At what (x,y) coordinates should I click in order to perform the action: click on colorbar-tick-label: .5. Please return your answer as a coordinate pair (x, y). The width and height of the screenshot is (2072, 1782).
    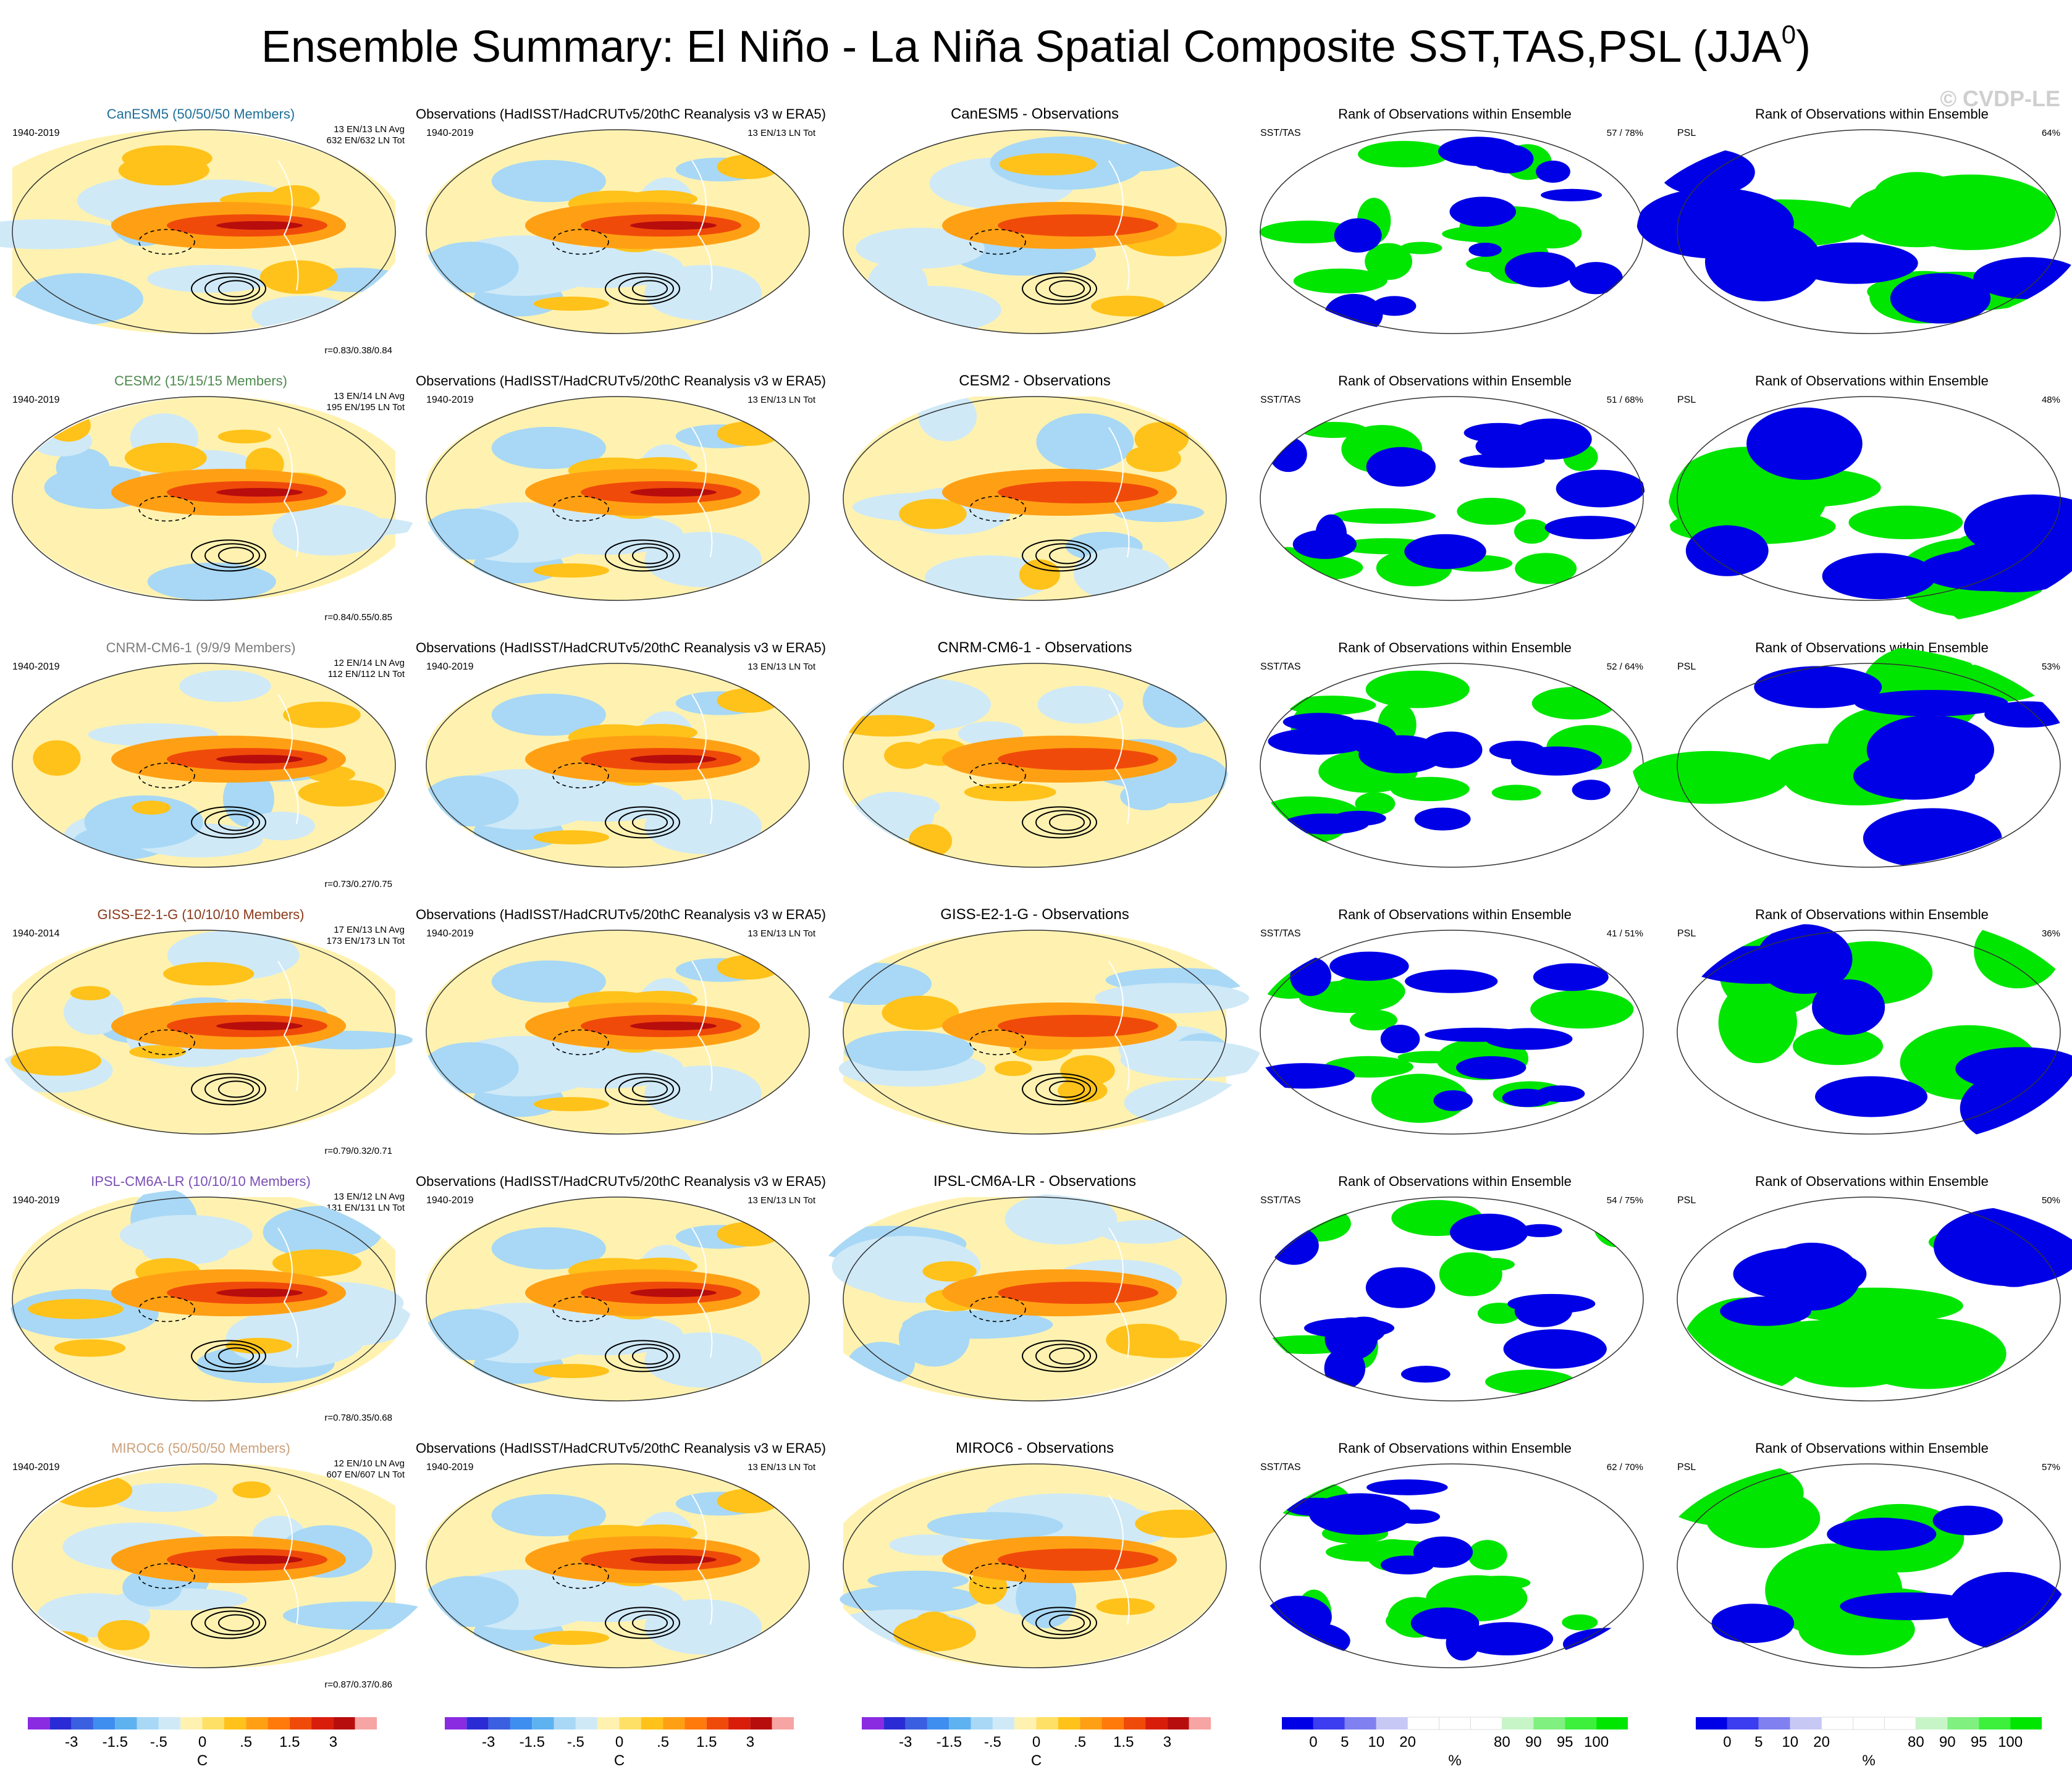
    Looking at the image, I should click on (663, 1742).